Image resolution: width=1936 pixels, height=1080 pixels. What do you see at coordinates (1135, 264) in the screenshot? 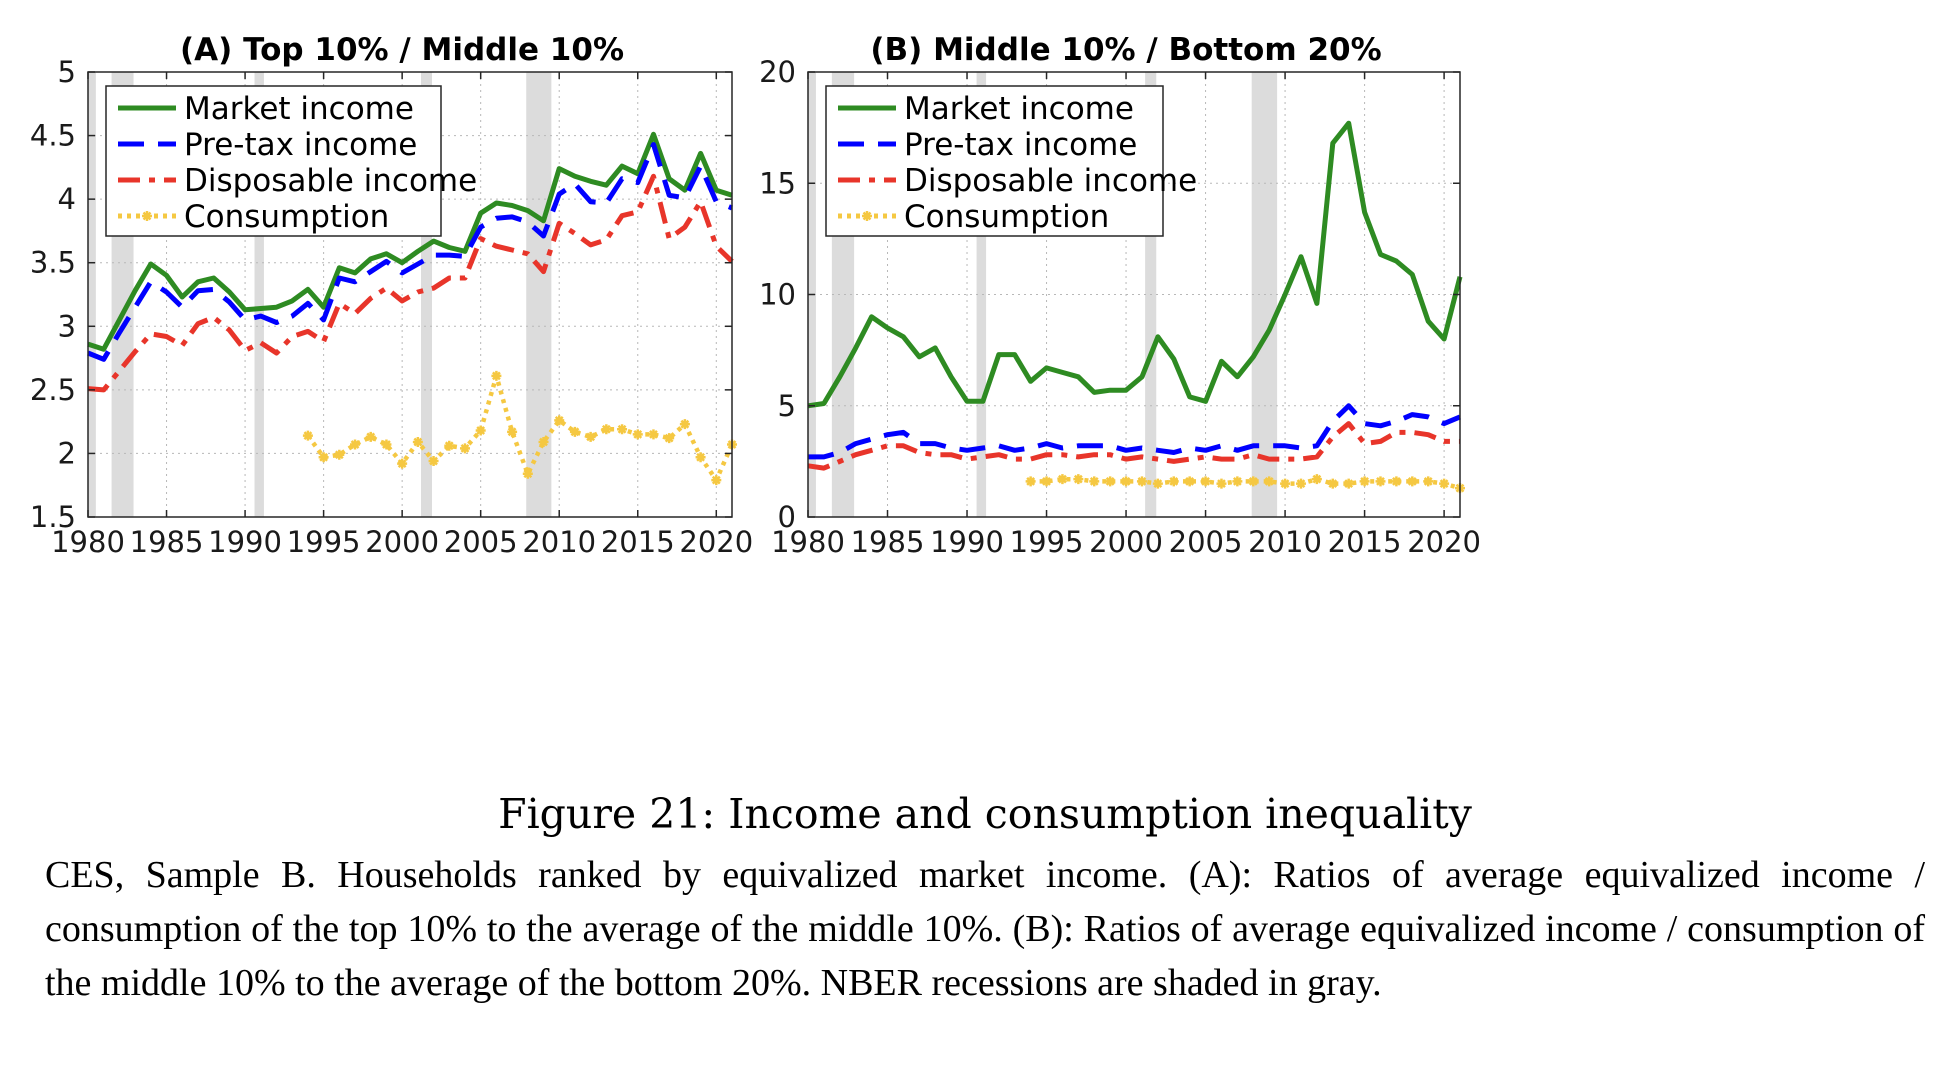
I see `series-line-market` at bounding box center [1135, 264].